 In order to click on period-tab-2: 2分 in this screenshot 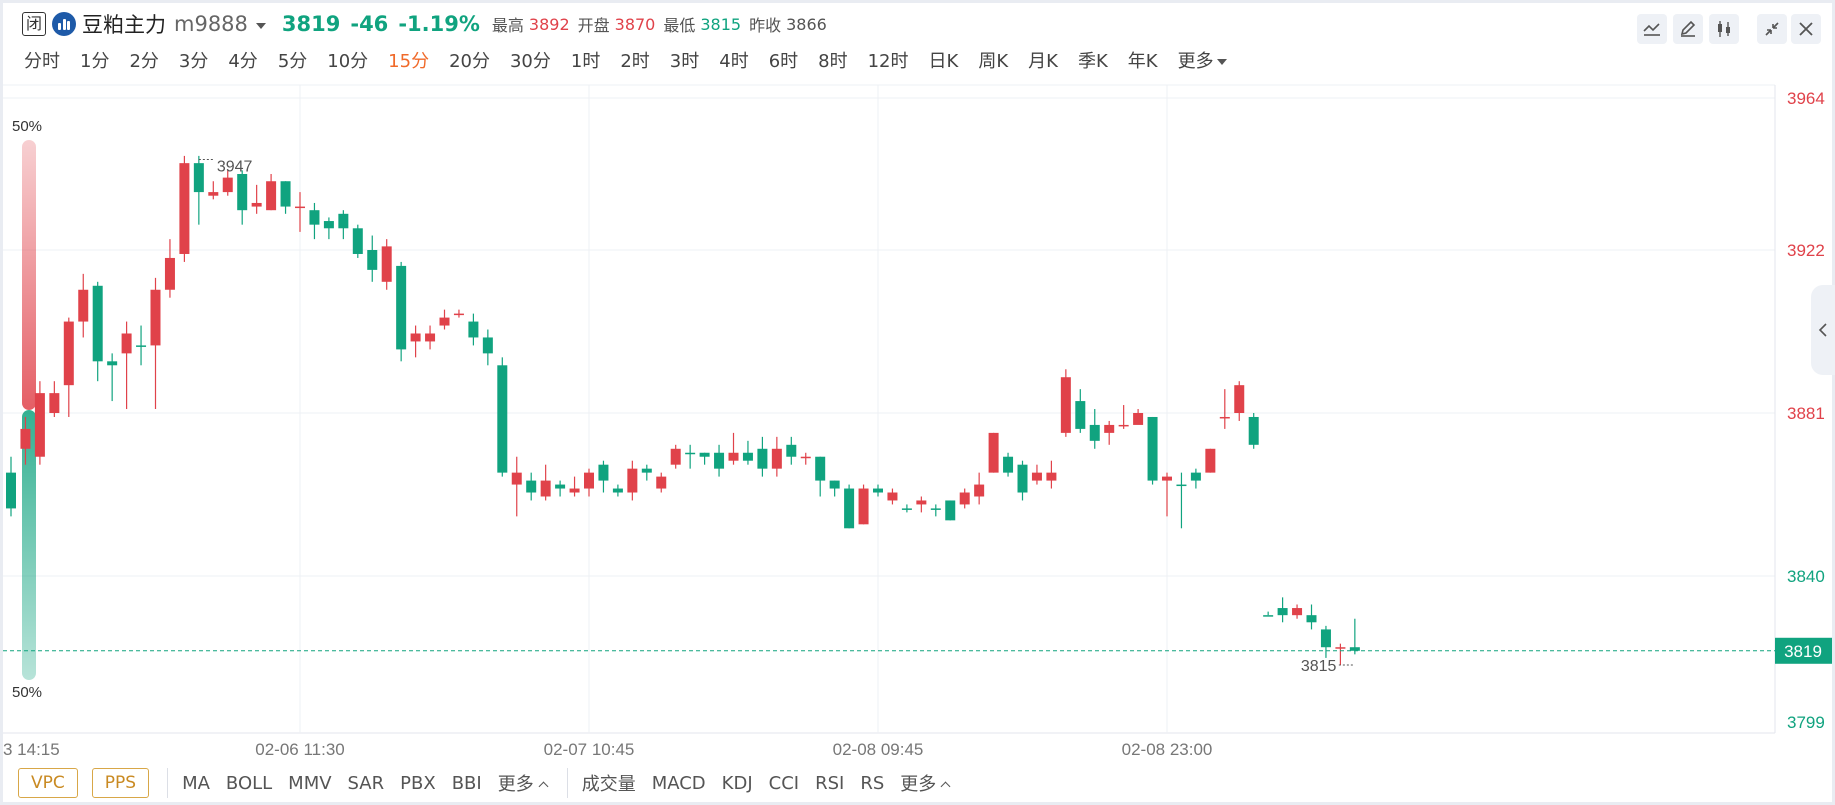, I will do `click(144, 61)`.